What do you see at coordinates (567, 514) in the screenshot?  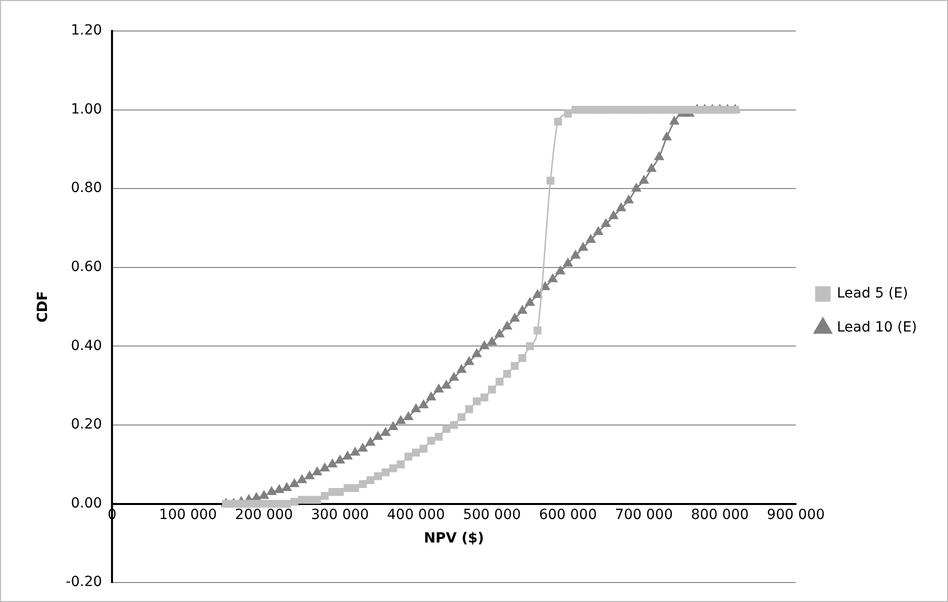 I see `x-tick-label: 600 000` at bounding box center [567, 514].